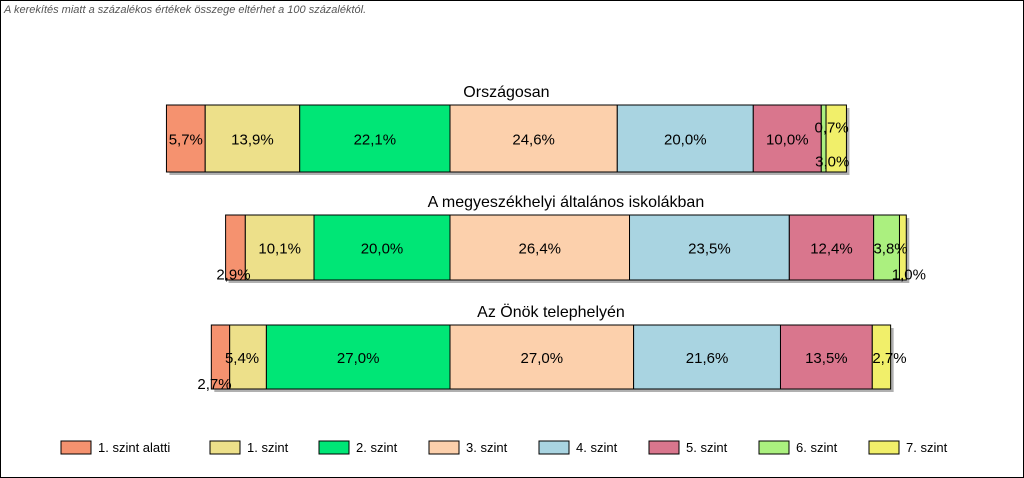  I want to click on data-label: 3,8%, so click(890, 249).